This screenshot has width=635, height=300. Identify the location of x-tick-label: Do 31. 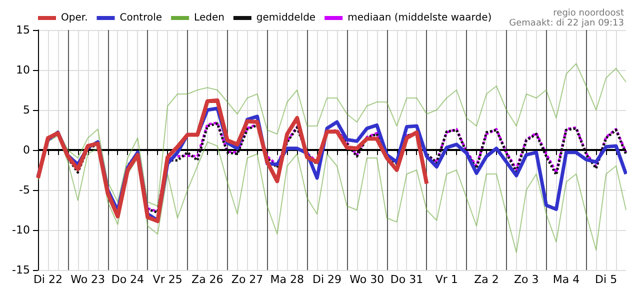
(407, 279).